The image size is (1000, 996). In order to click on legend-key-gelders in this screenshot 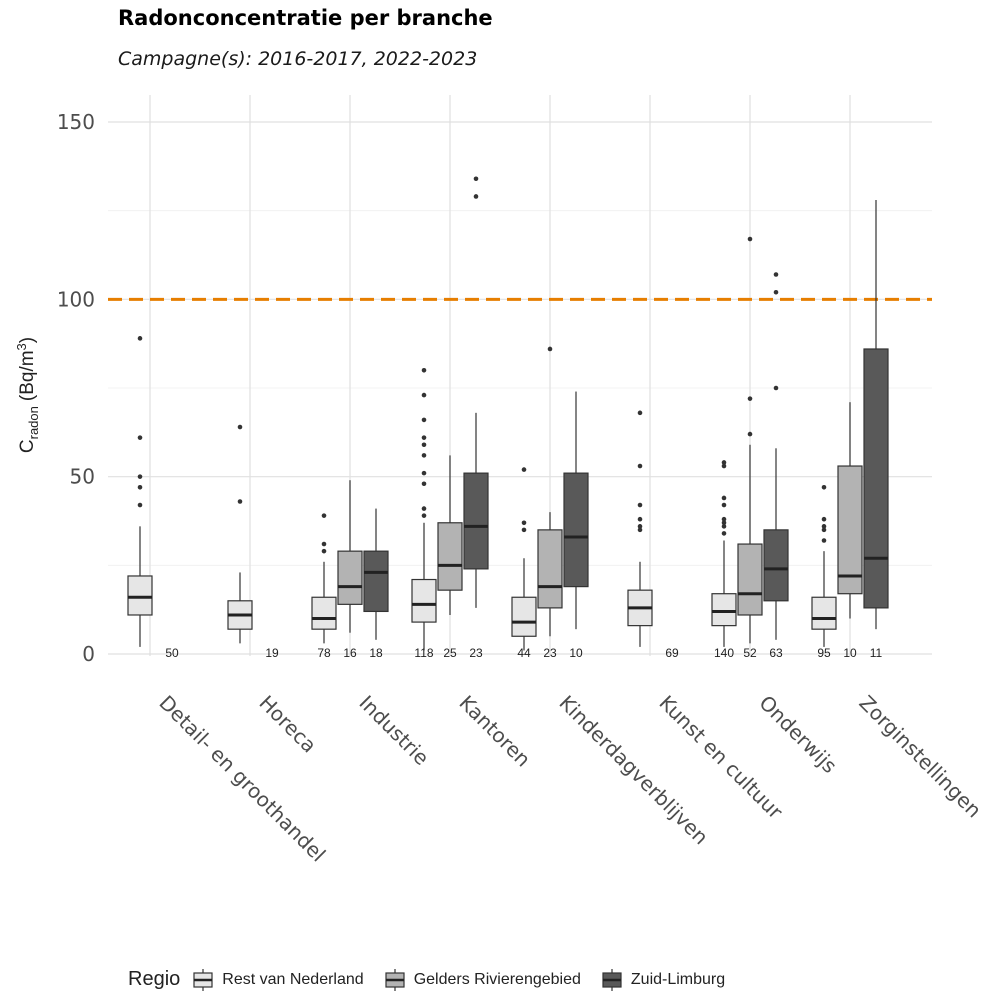, I will do `click(395, 979)`.